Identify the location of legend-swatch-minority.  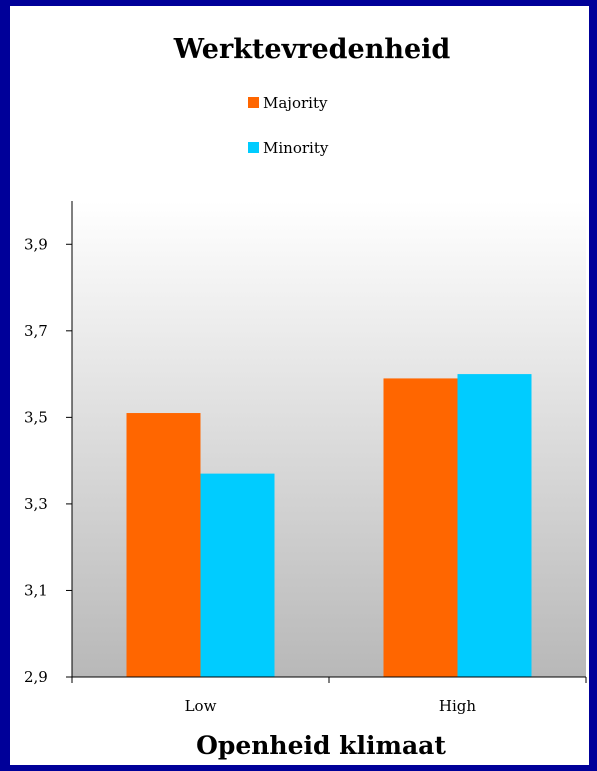
(253, 147).